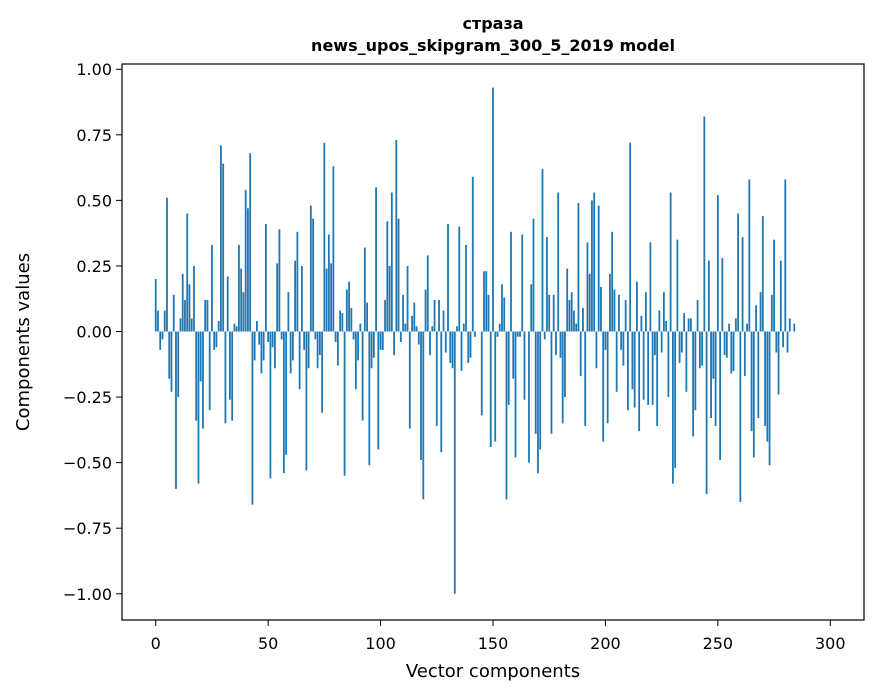  What do you see at coordinates (94, 200) in the screenshot?
I see `y-tick-label: 0.50` at bounding box center [94, 200].